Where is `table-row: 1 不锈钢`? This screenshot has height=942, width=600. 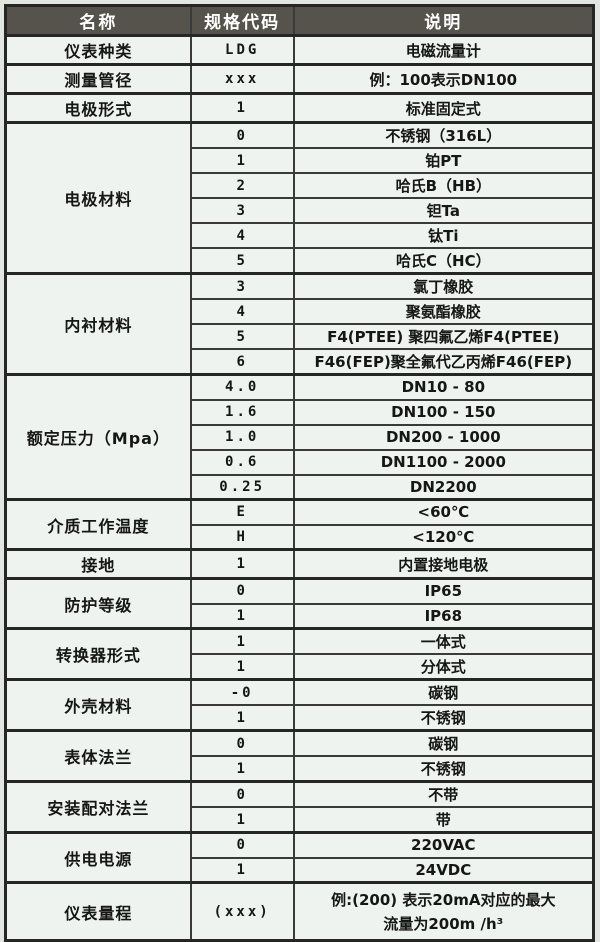 table-row: 1 不锈钢 is located at coordinates (300, 769).